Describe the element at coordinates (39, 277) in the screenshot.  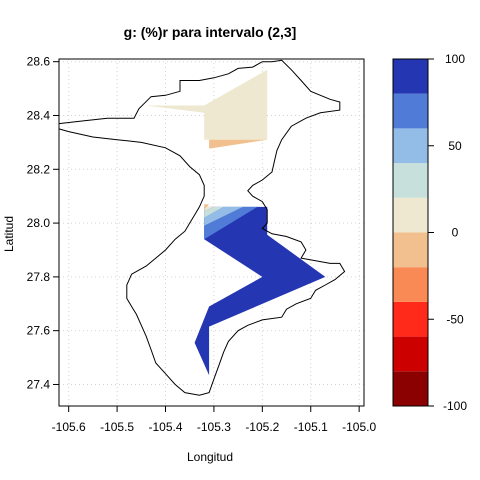
I see `y-tick-label: 27.8` at that location.